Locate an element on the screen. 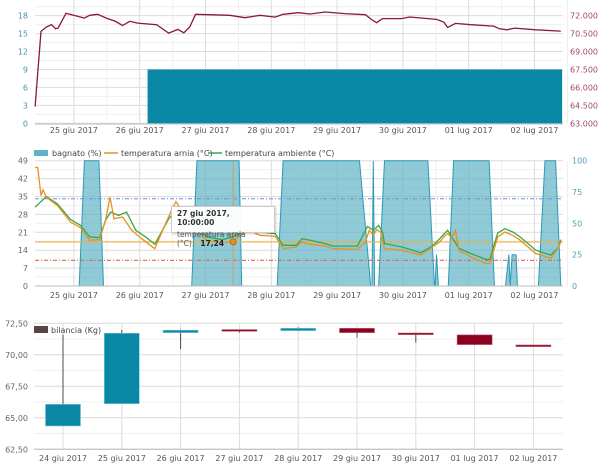 The image size is (600, 467). y-tick: 72,50 is located at coordinates (16, 323).